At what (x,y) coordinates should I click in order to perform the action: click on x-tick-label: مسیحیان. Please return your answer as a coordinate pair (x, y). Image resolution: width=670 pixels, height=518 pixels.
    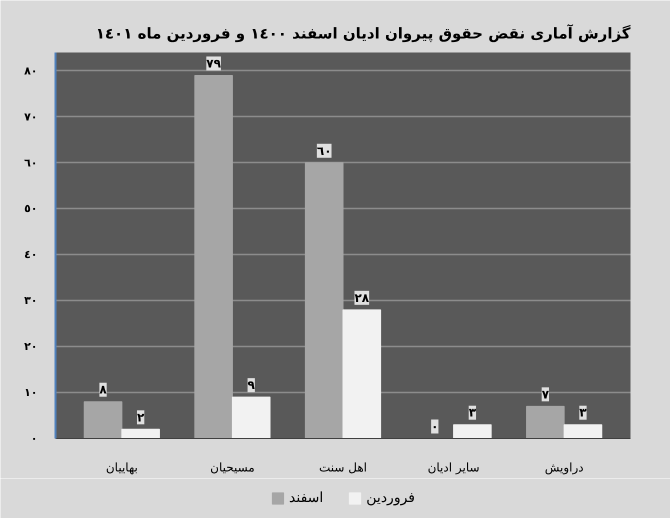
    Looking at the image, I should click on (232, 467).